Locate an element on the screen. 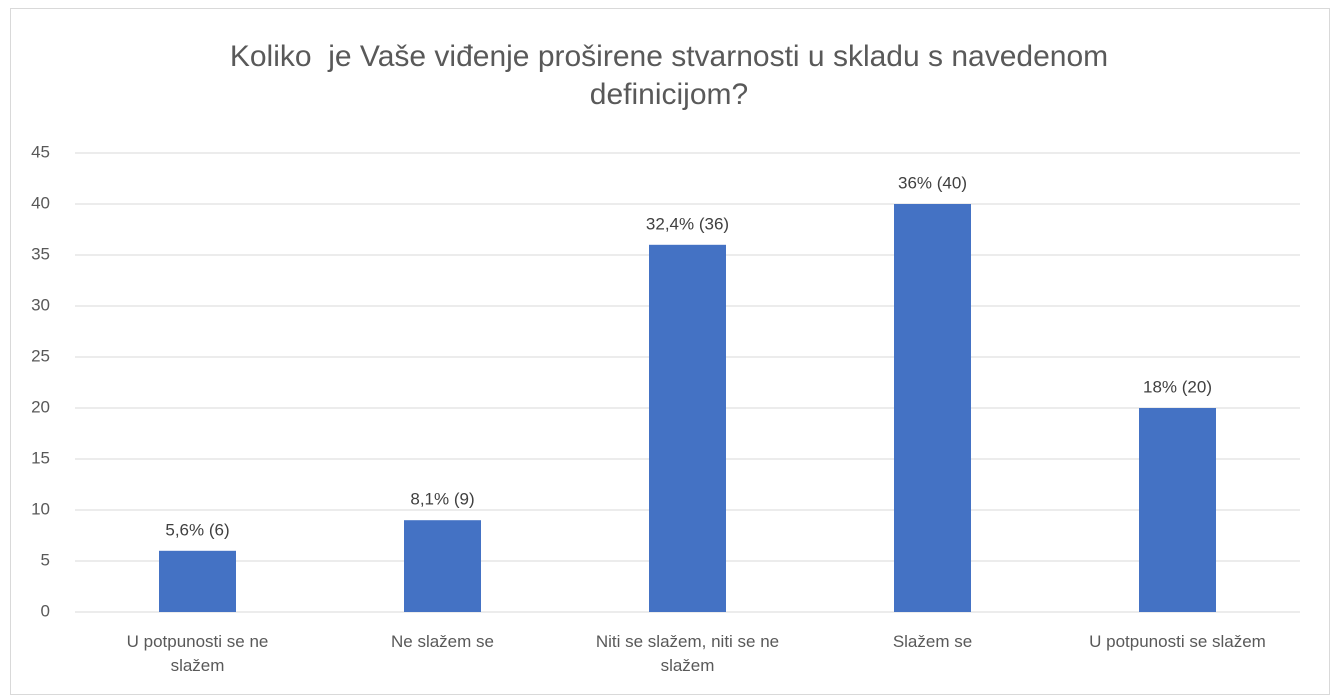  y-tick-label: 0 is located at coordinates (45, 610).